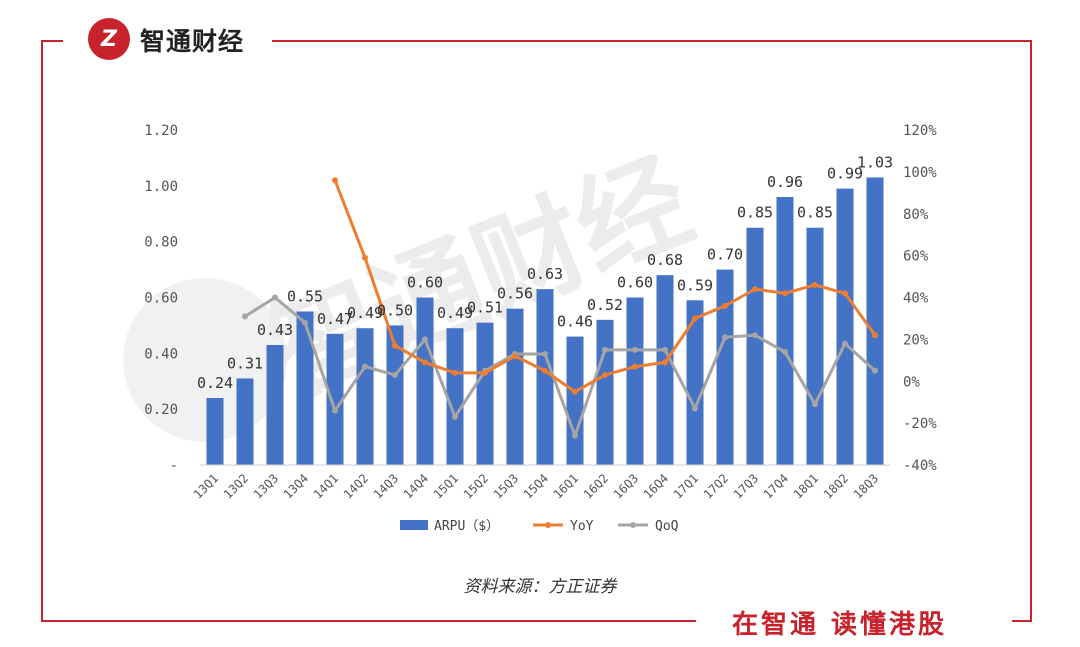 The height and width of the screenshot is (647, 1080). I want to click on x-axis-tick: 16Q2, so click(596, 486).